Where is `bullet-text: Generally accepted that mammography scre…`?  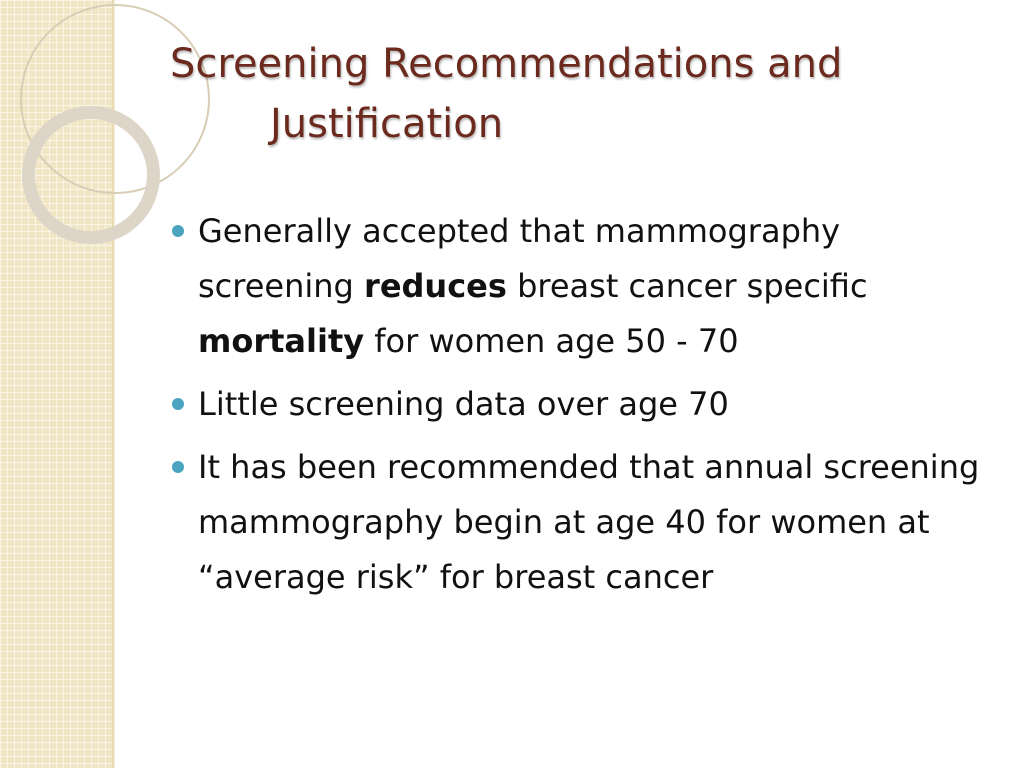 bullet-text: Generally accepted that mammography scre… is located at coordinates (519, 258).